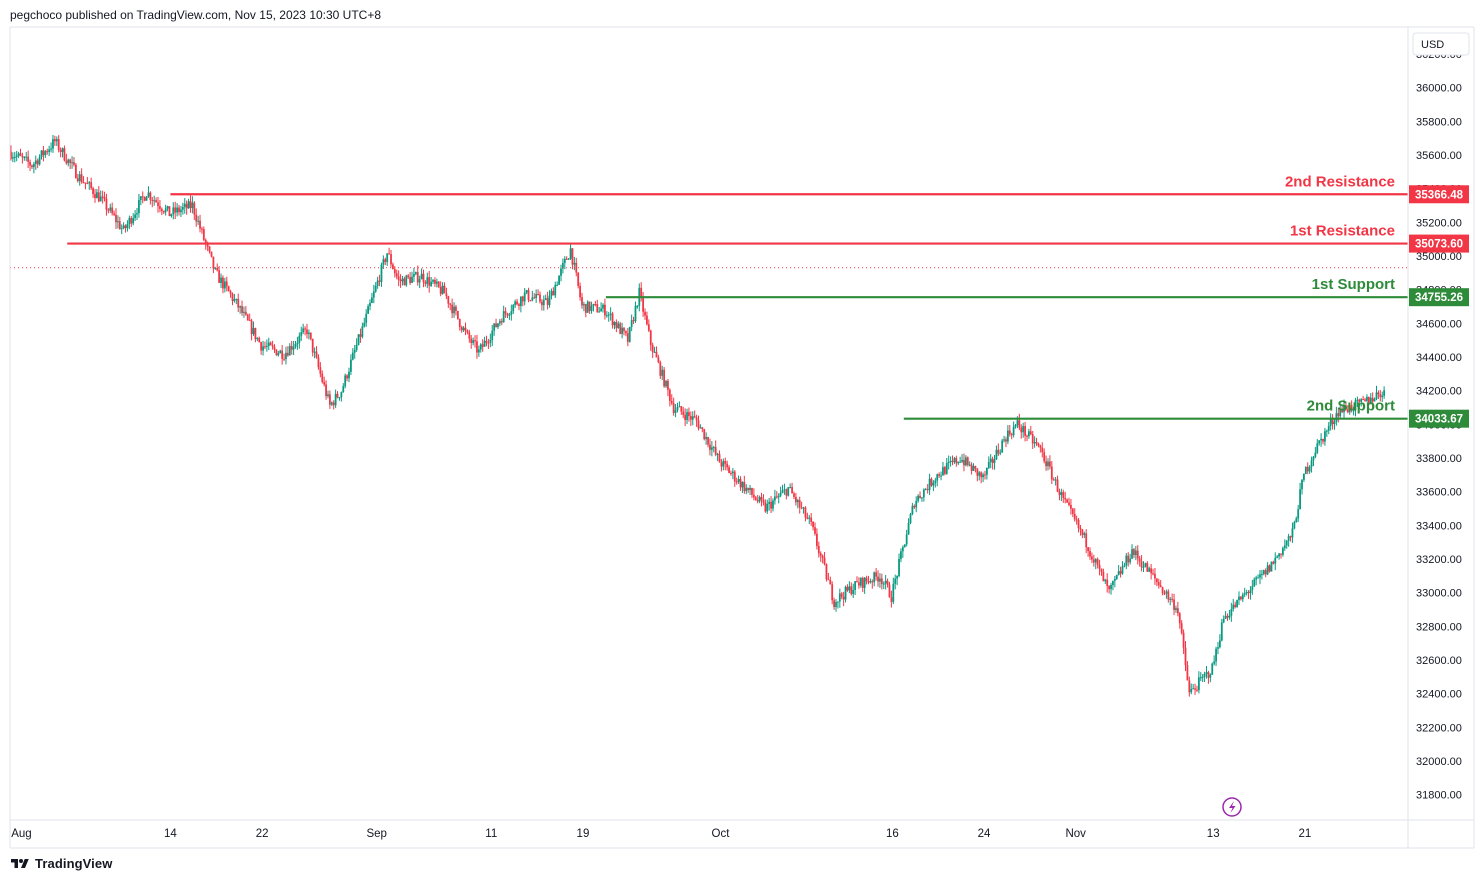  What do you see at coordinates (1439, 257) in the screenshot?
I see `price-tick-label: 35000.00` at bounding box center [1439, 257].